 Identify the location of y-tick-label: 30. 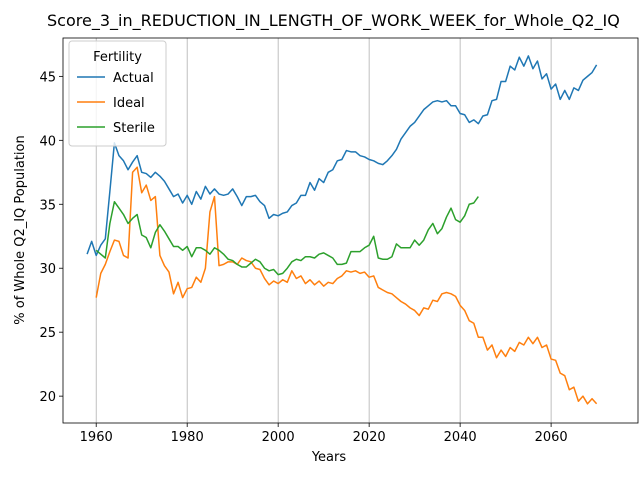
(47, 269).